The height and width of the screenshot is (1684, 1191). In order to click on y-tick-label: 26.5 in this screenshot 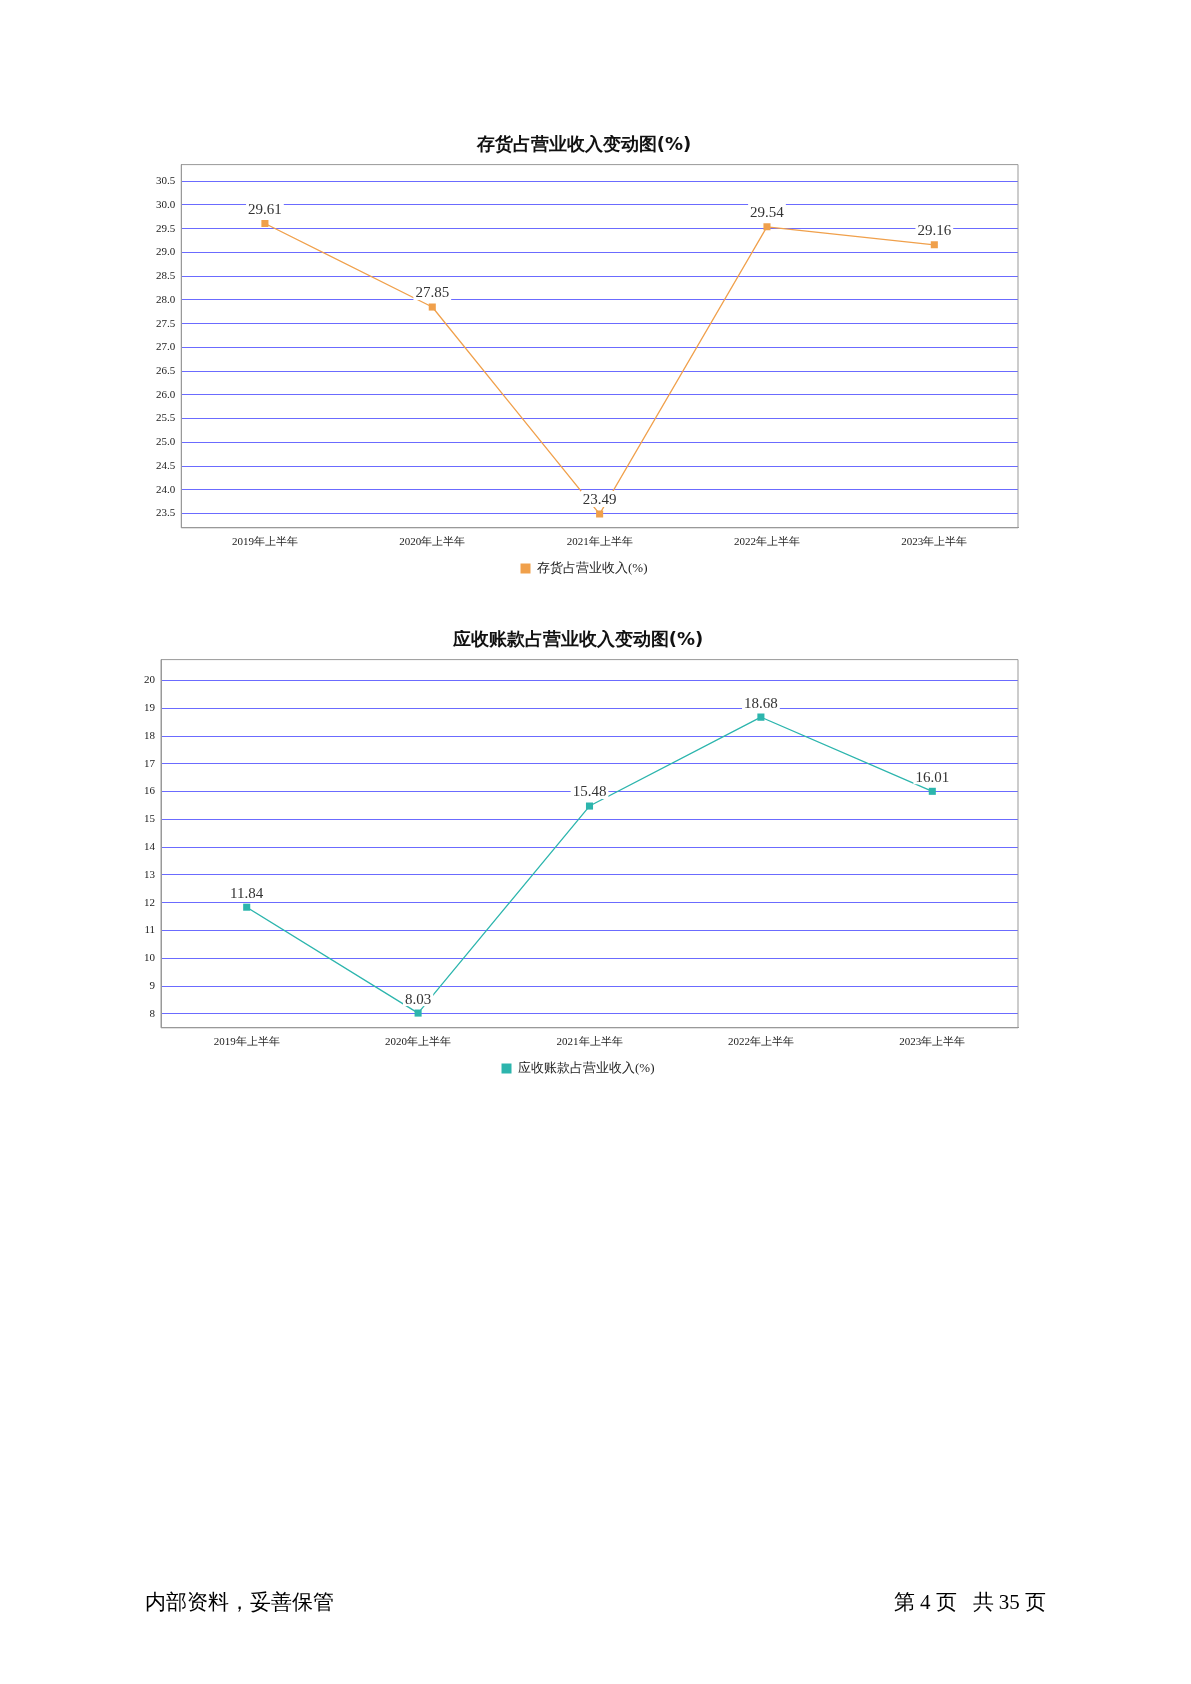, I will do `click(166, 370)`.